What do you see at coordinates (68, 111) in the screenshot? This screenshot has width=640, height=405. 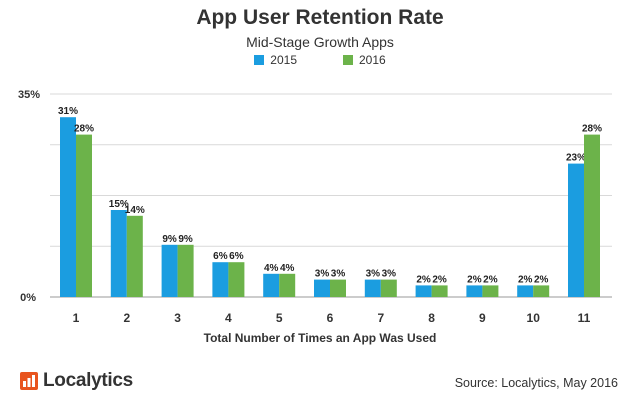 I see `data-label-2015: 31%` at bounding box center [68, 111].